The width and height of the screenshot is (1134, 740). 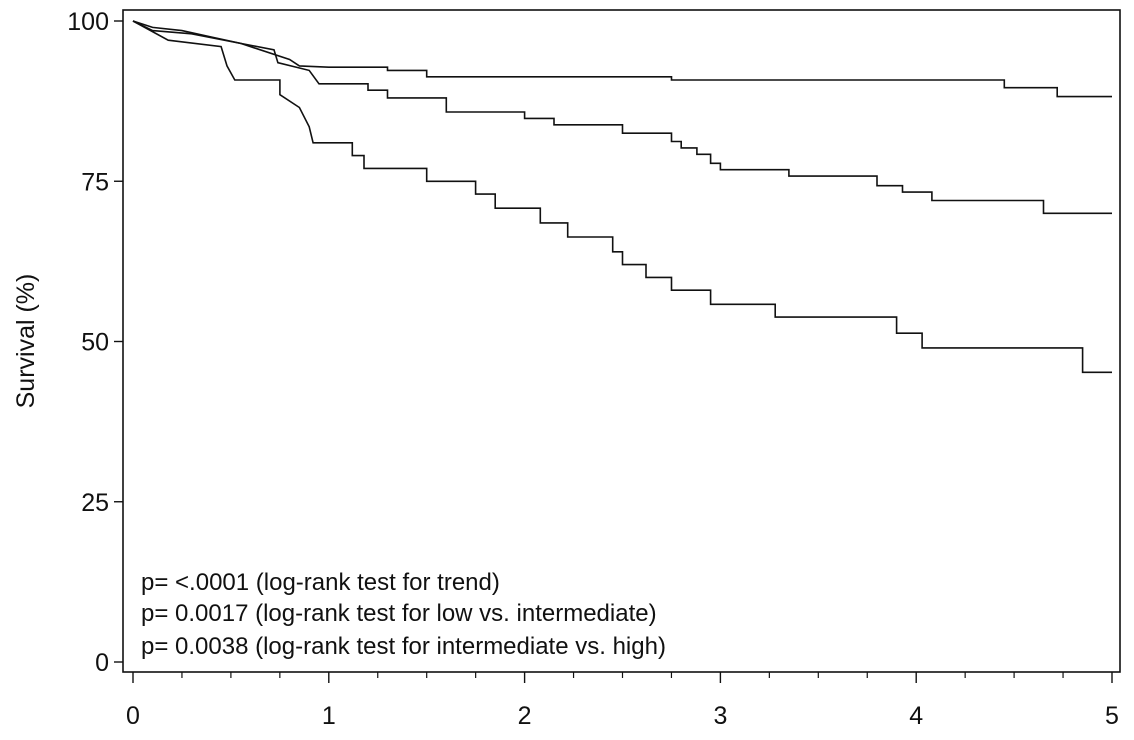 What do you see at coordinates (525, 716) in the screenshot?
I see `x-tick-label: 2` at bounding box center [525, 716].